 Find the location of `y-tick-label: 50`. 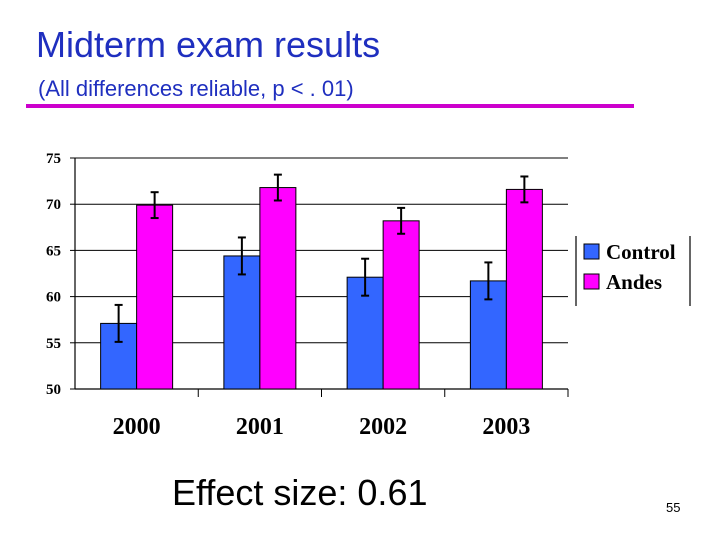

y-tick-label: 50 is located at coordinates (53, 390).